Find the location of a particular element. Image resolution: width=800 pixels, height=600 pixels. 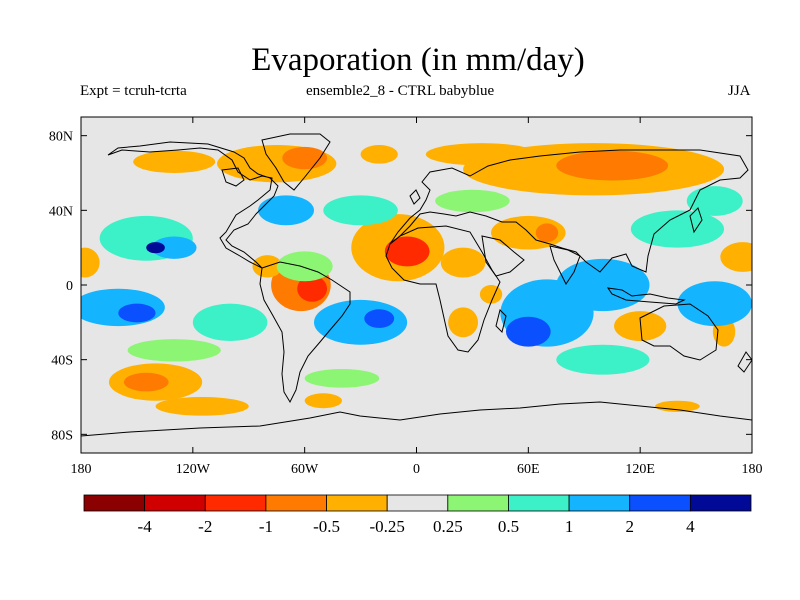

colorbar-label: 0.5 is located at coordinates (508, 526).